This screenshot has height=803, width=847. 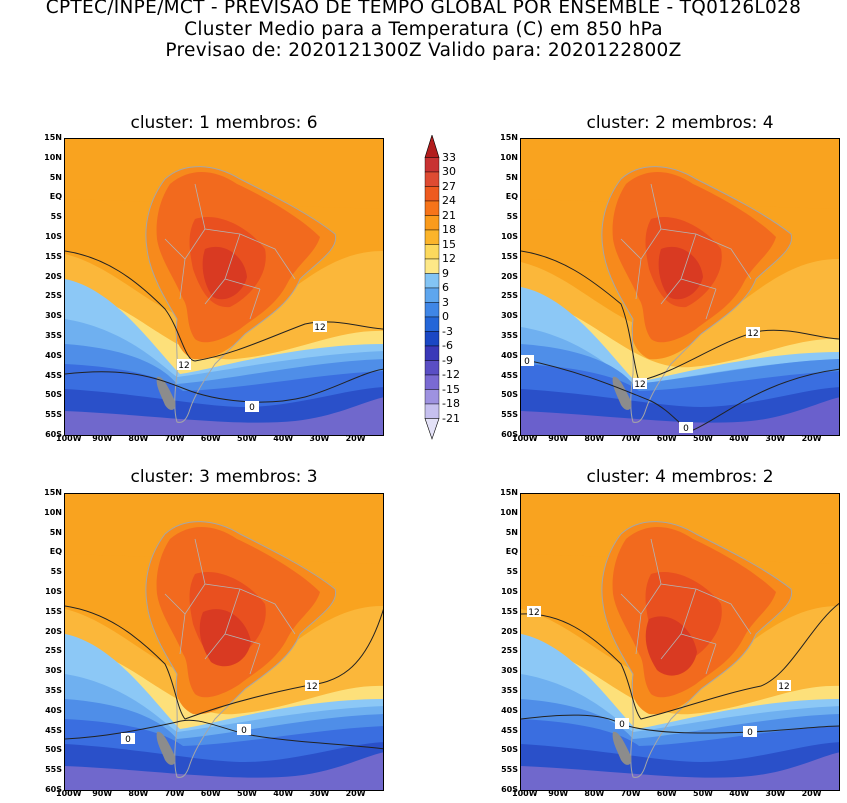 I want to click on map-panel-cluster-2: 12 12 0 0, so click(x=680, y=287).